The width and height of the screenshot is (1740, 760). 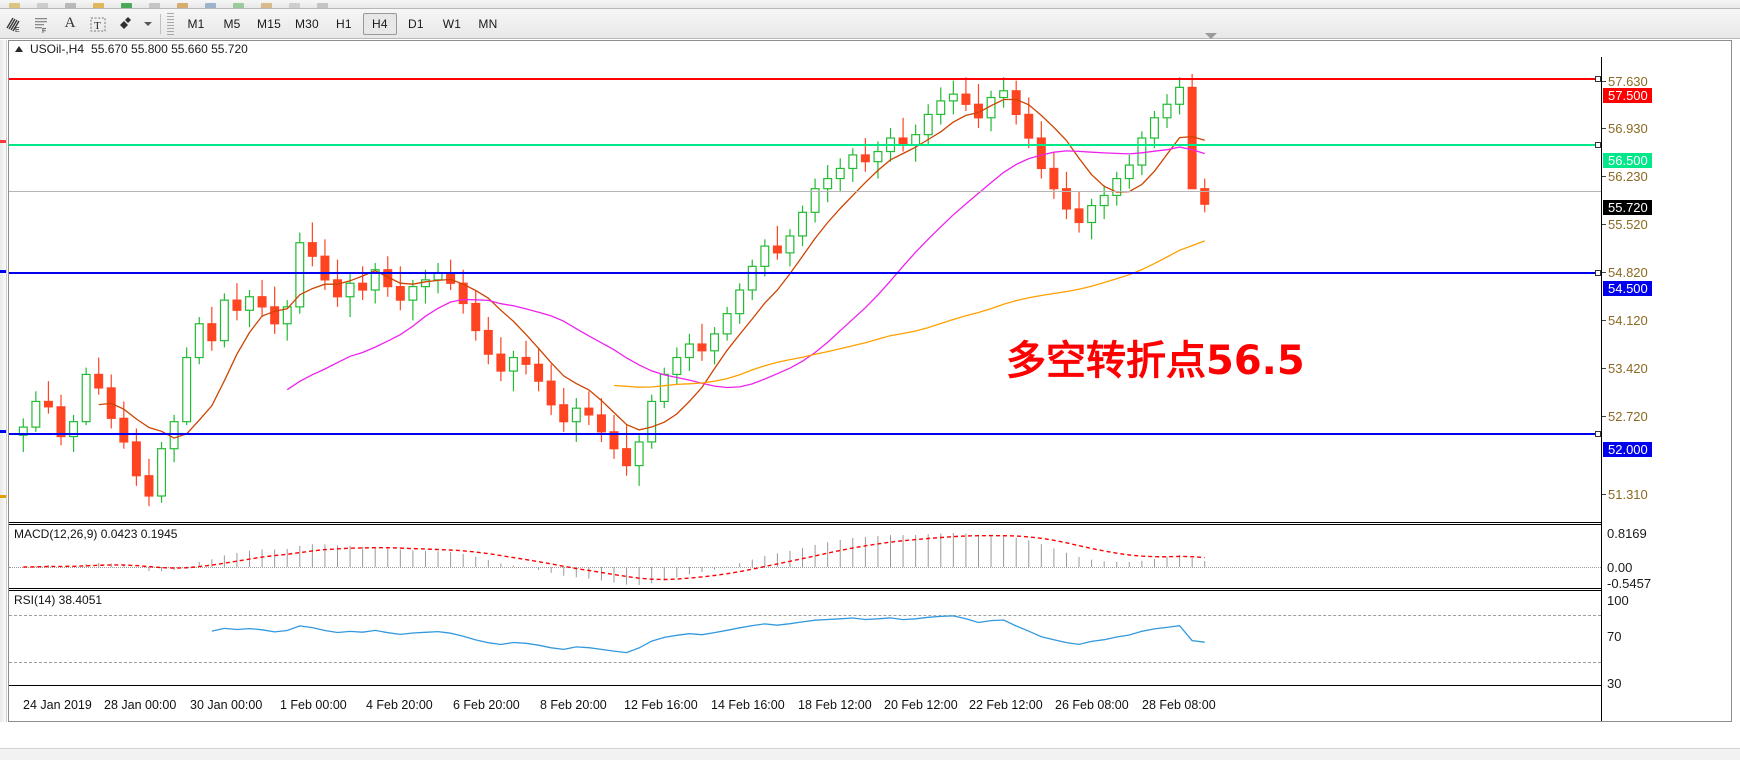 I want to click on timeframe-h1: H1, so click(x=344, y=23).